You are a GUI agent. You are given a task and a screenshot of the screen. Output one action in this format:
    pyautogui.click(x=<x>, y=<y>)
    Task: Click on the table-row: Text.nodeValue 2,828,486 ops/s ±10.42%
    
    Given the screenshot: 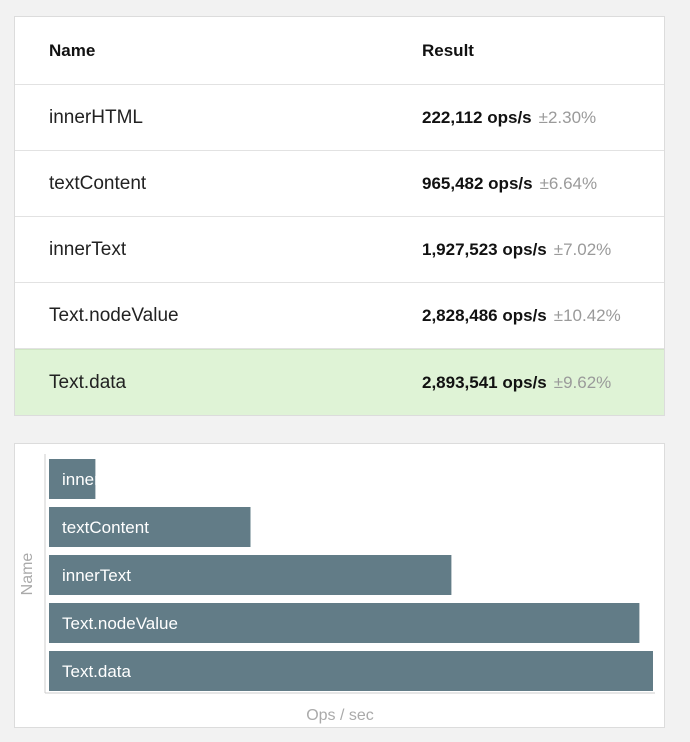 What is the action you would take?
    pyautogui.click(x=339, y=316)
    